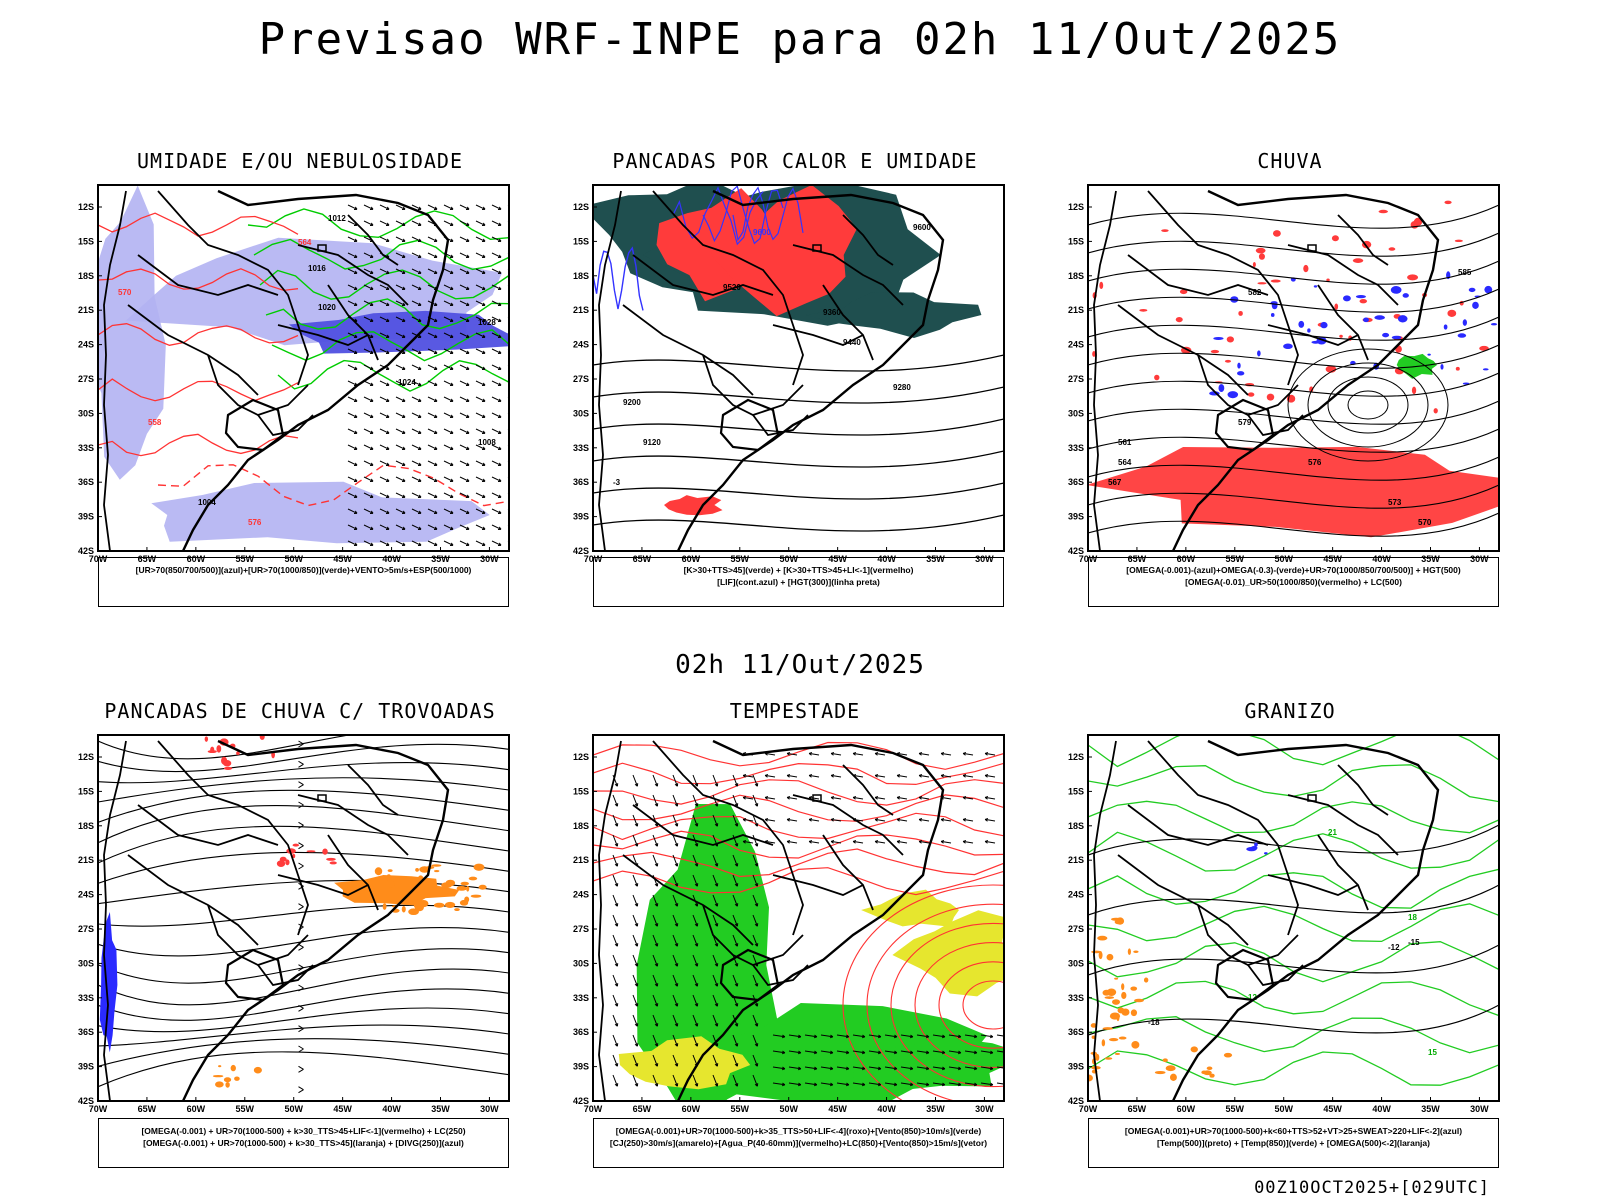  Describe the element at coordinates (300, 161) in the screenshot. I see `panel-title: UMIDADE E/OU NEBULOSIDADE` at that location.